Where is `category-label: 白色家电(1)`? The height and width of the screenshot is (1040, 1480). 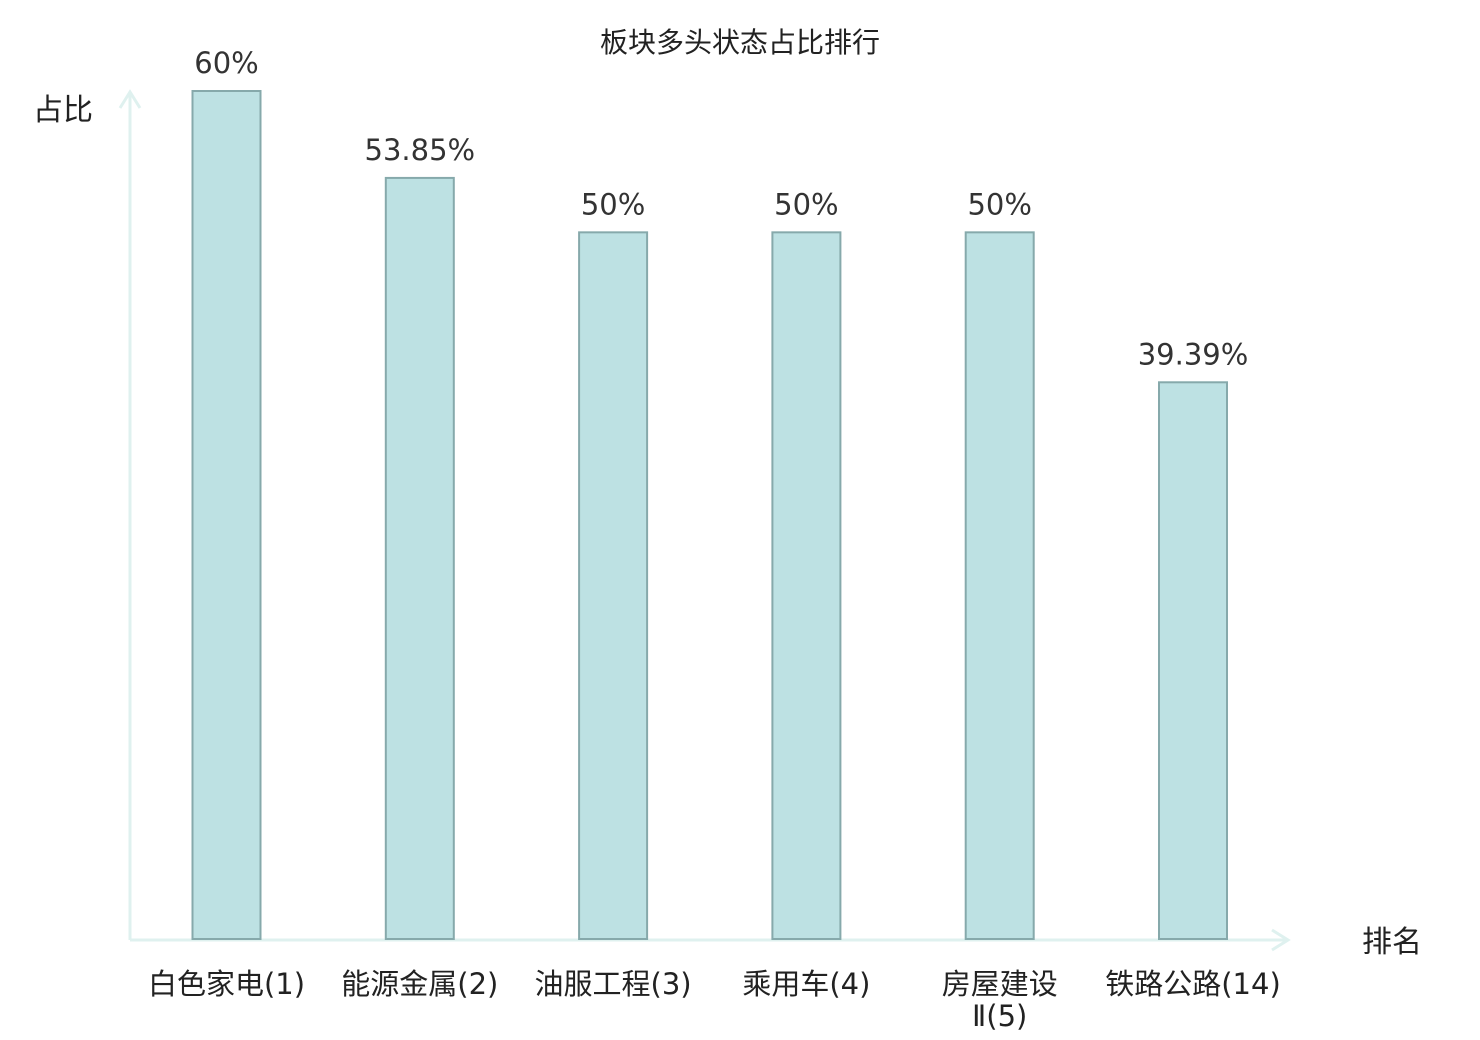 category-label: 白色家电(1) is located at coordinates (226, 984).